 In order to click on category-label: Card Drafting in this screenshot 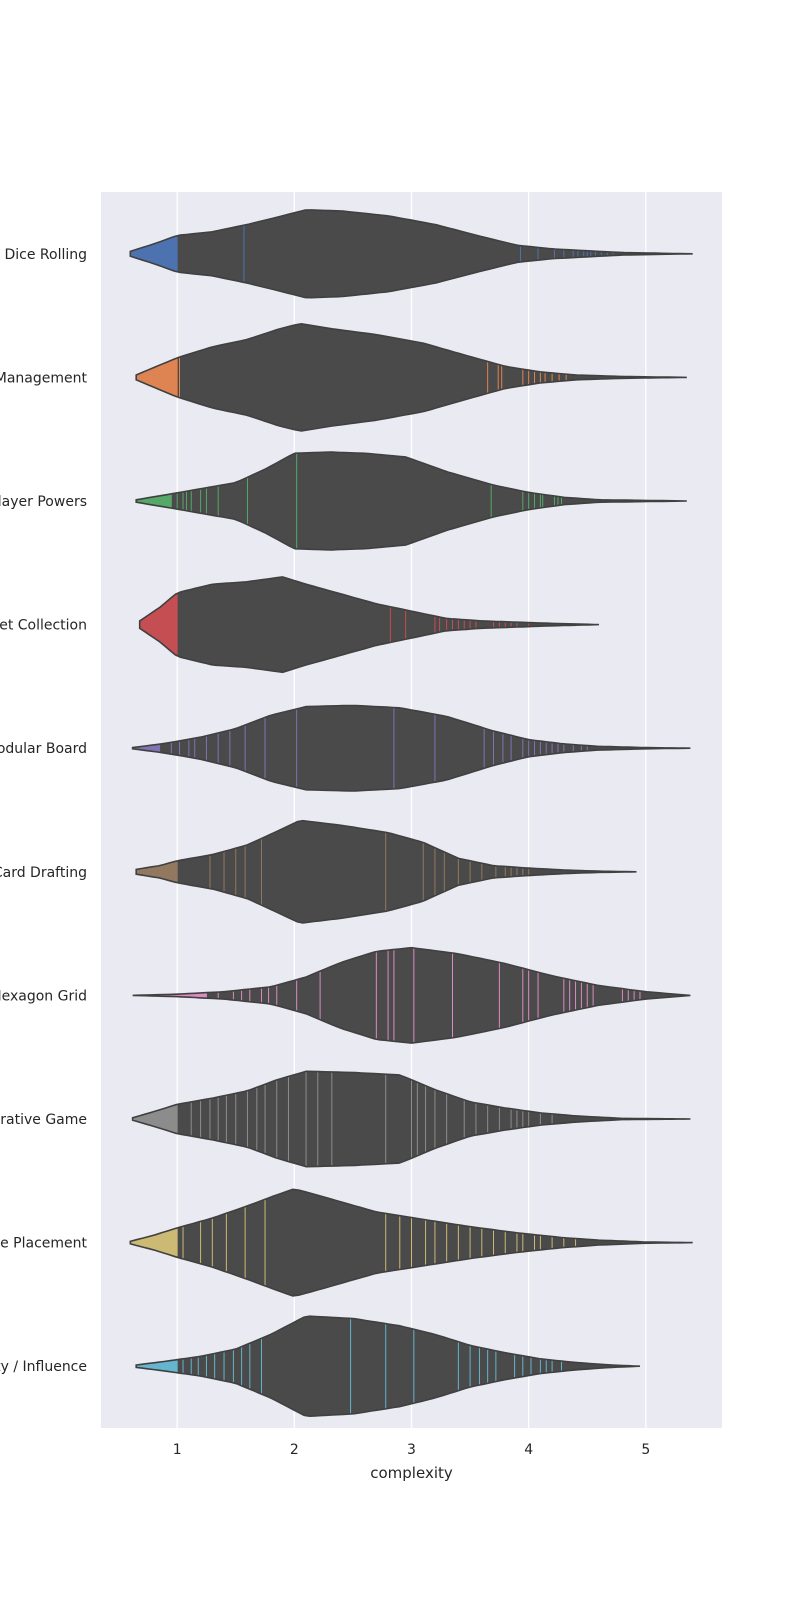, I will do `click(43, 873)`.